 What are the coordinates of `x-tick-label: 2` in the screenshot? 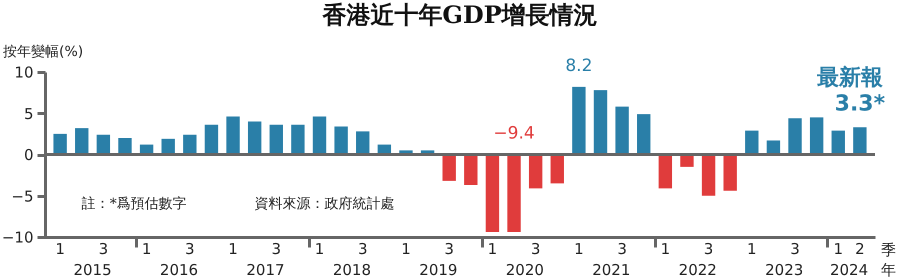 It's located at (860, 249).